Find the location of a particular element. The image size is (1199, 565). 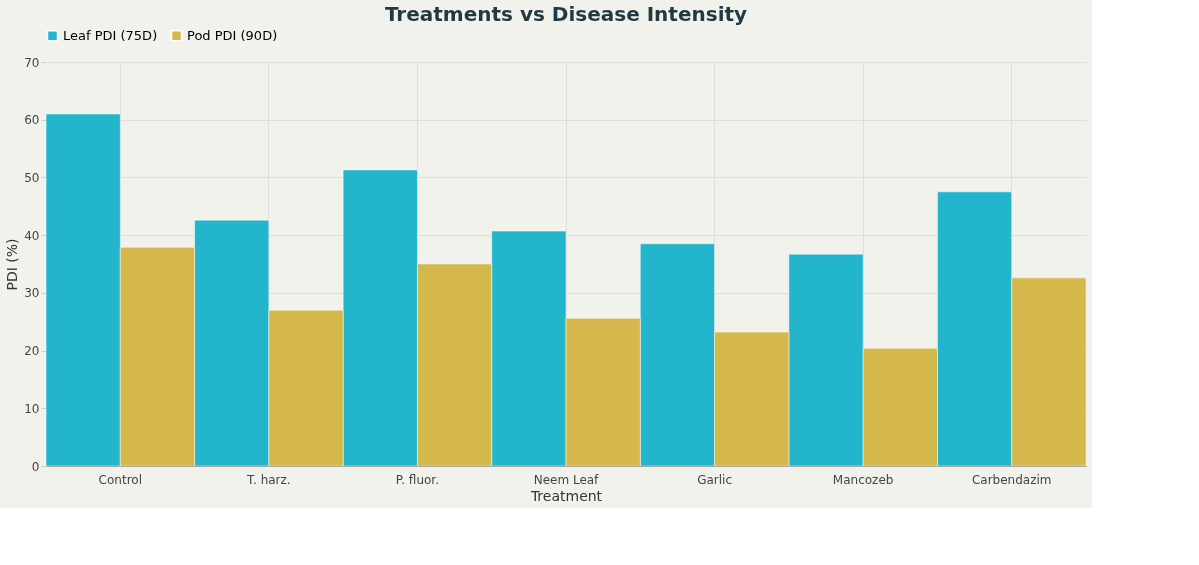

x-axis-title: Treatment is located at coordinates (566, 495).